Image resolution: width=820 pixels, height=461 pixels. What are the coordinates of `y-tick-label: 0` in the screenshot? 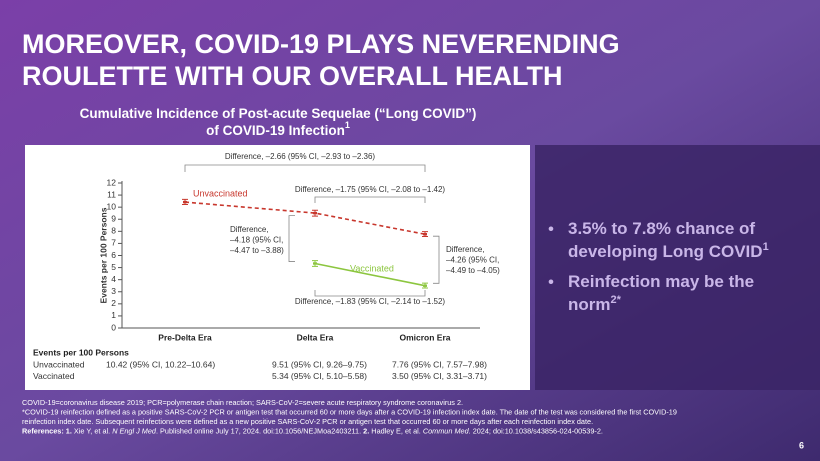 It's located at (113, 327).